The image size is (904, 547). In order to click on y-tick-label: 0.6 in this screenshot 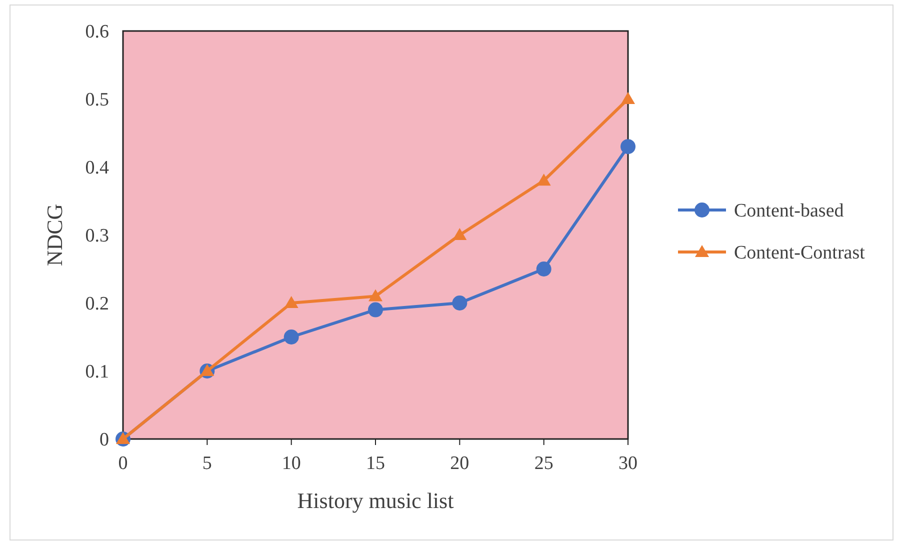, I will do `click(97, 32)`.